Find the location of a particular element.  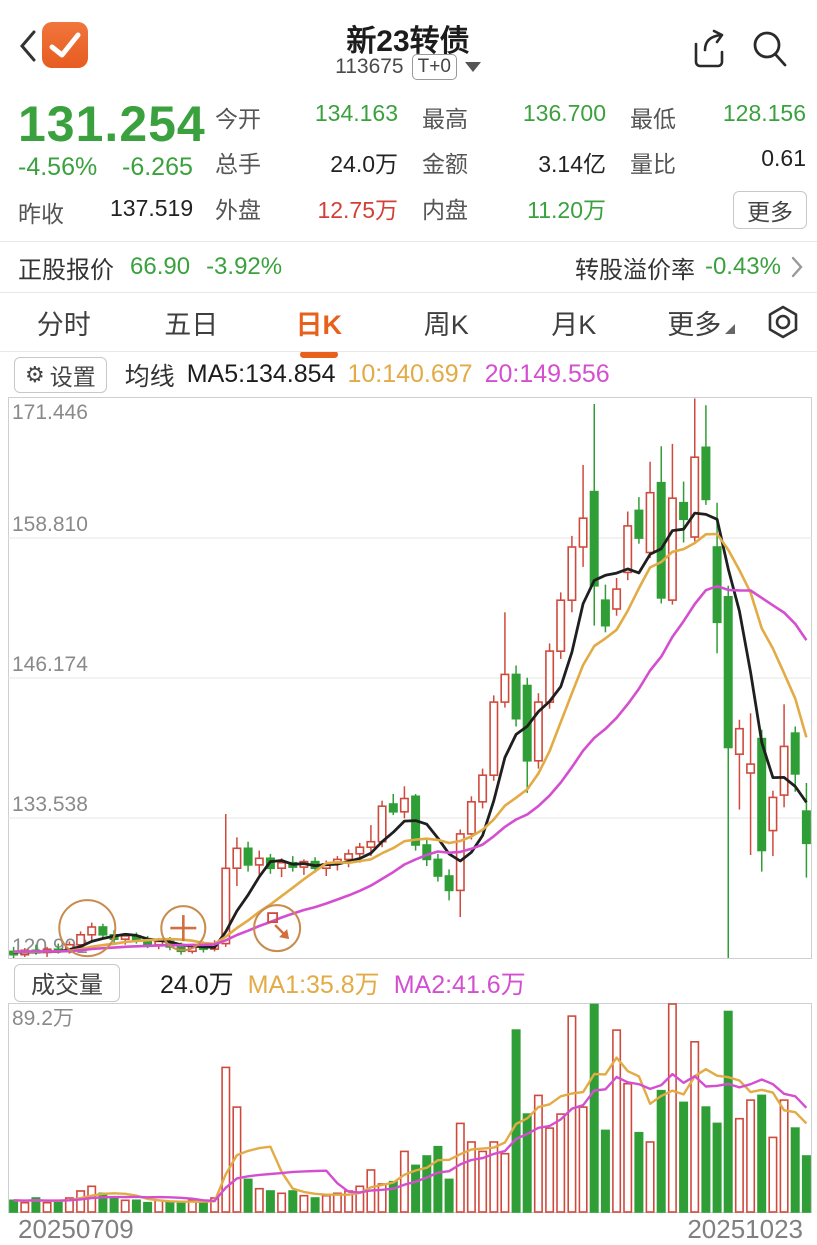

more-button: 更多 is located at coordinates (770, 210).